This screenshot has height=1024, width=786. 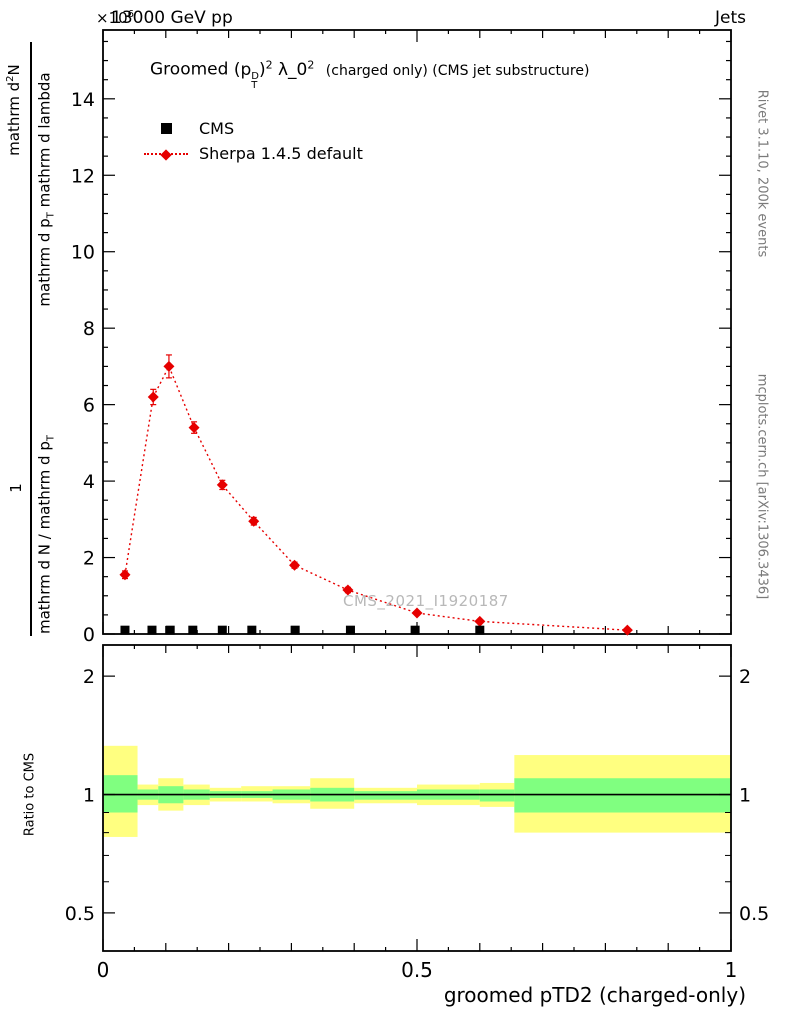 What do you see at coordinates (189, 69) in the screenshot?
I see `plot-title-word: Groomed` at bounding box center [189, 69].